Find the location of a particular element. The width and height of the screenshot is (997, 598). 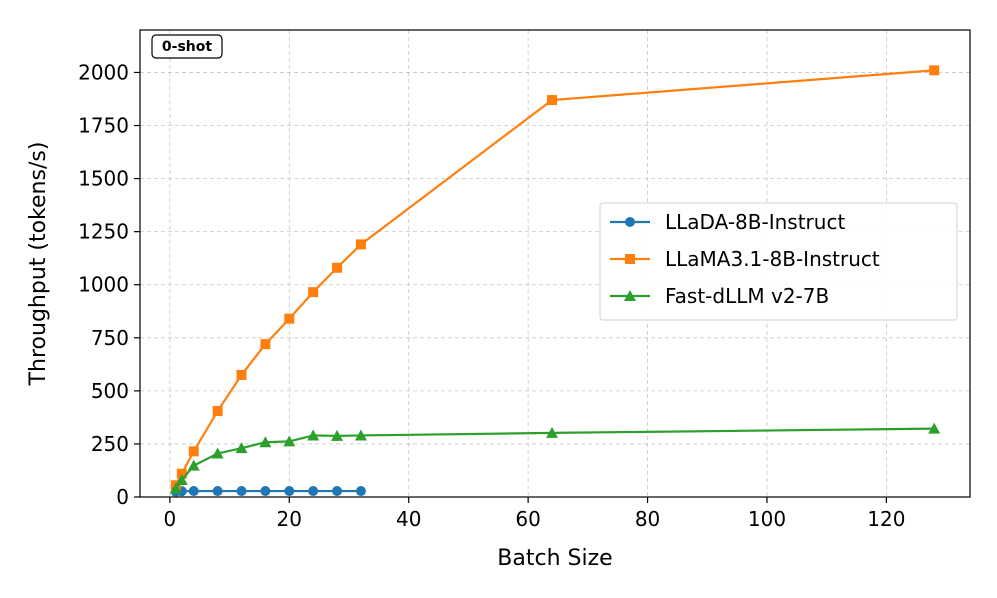

shot-annotation: 0-shot is located at coordinates (187, 46).